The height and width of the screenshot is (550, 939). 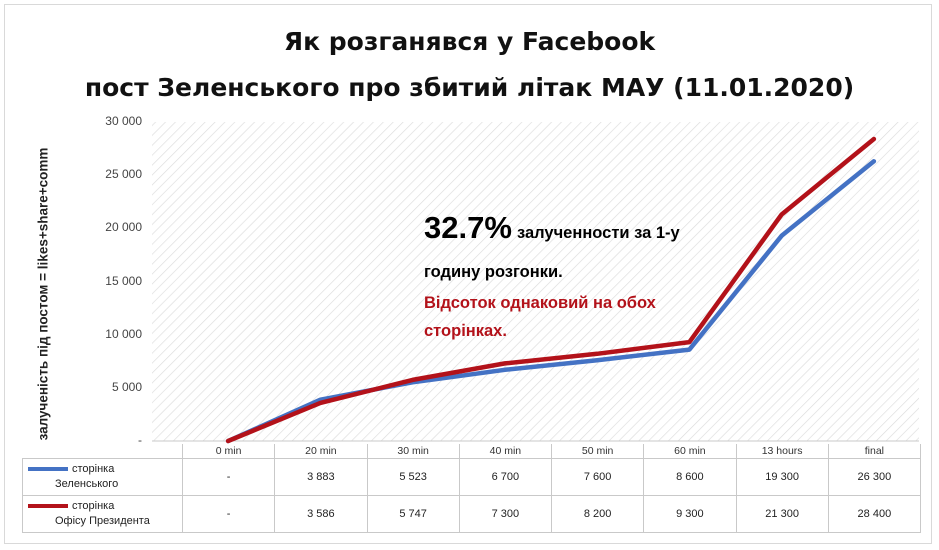 I want to click on legend-entry-series-2: сторінка Офісу Президента, so click(x=102, y=514).